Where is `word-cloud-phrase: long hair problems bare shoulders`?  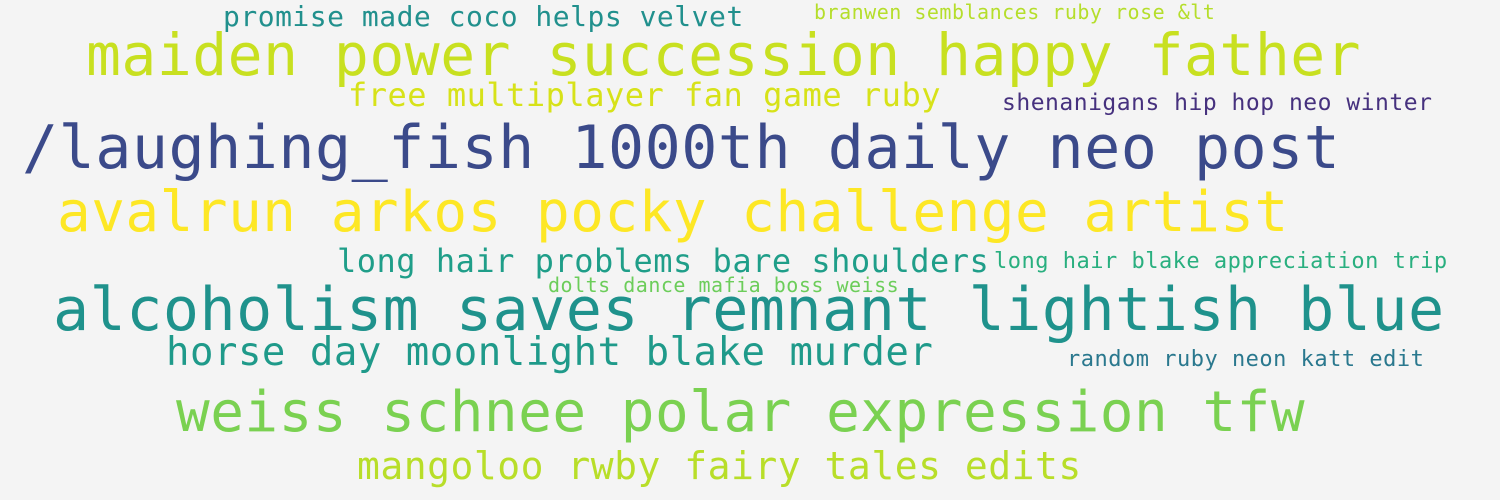
word-cloud-phrase: long hair problems bare shoulders is located at coordinates (663, 261).